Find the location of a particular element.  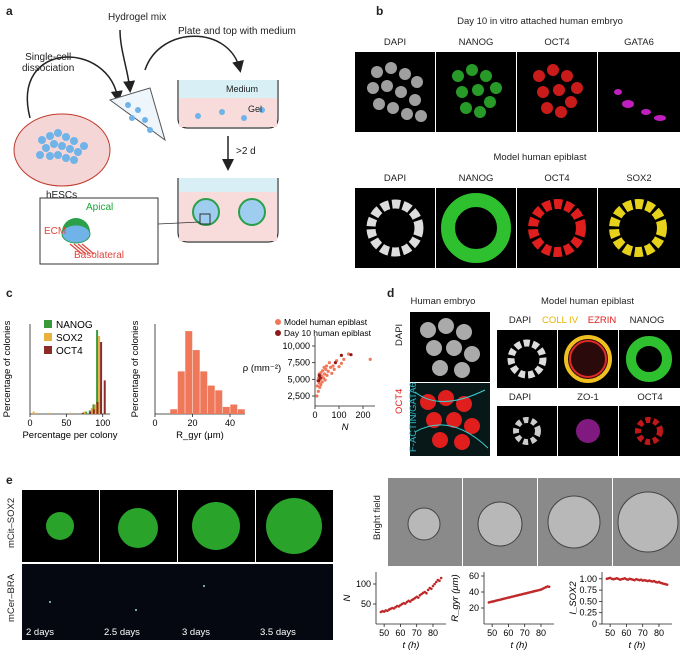

d-left-factin-label: F-ACTIN/GATA6 is located at coordinates (413, 417).